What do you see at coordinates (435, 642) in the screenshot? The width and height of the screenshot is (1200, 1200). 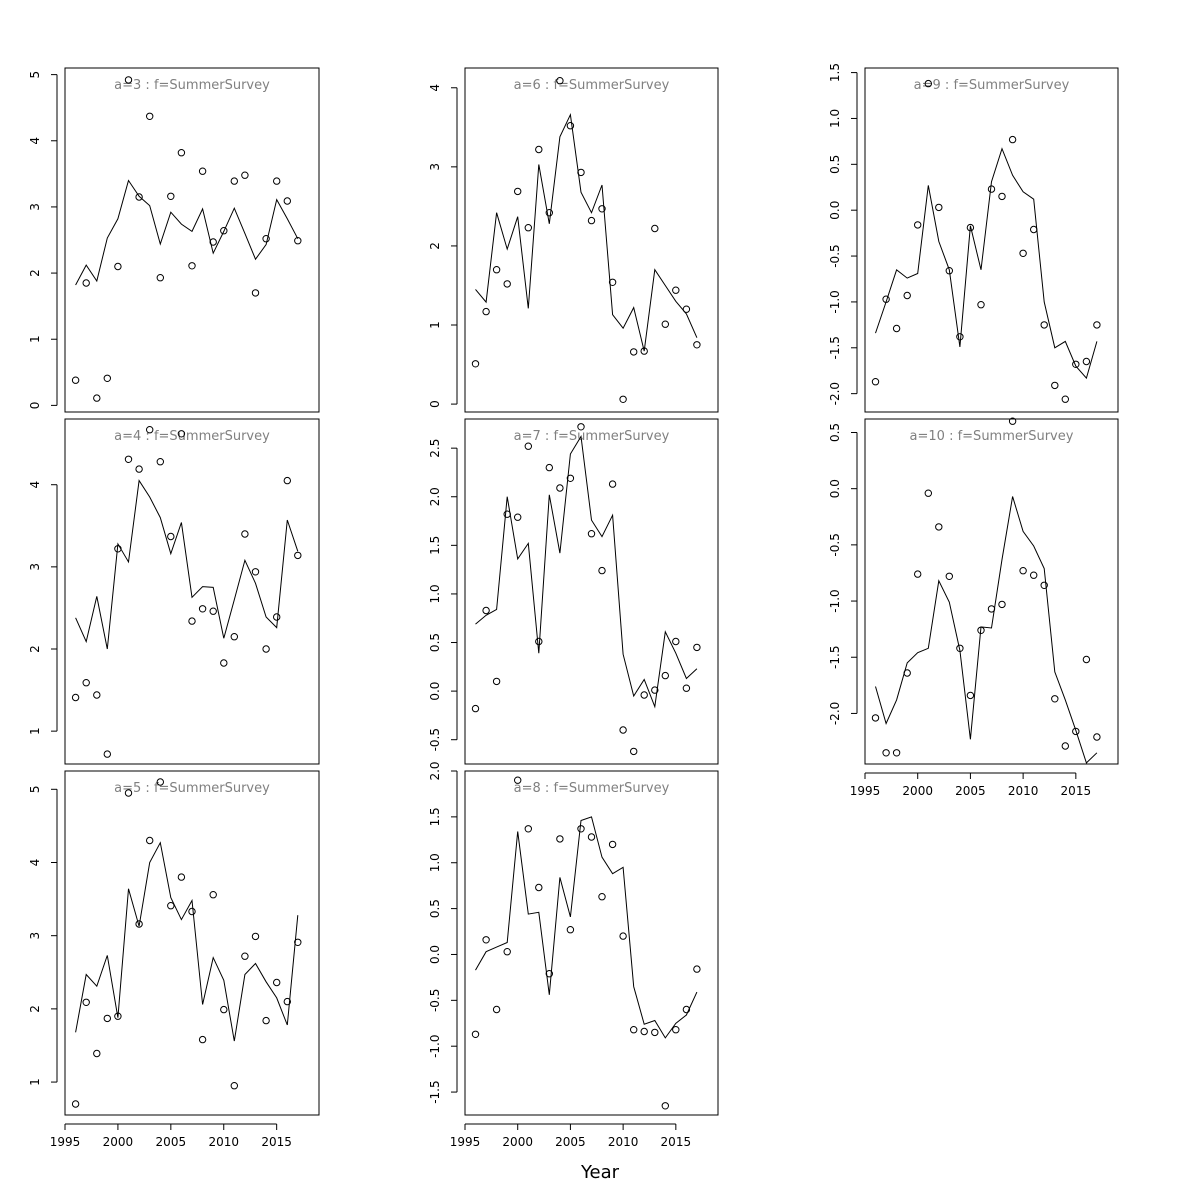 I see `y-tick-label: 0.5` at bounding box center [435, 642].